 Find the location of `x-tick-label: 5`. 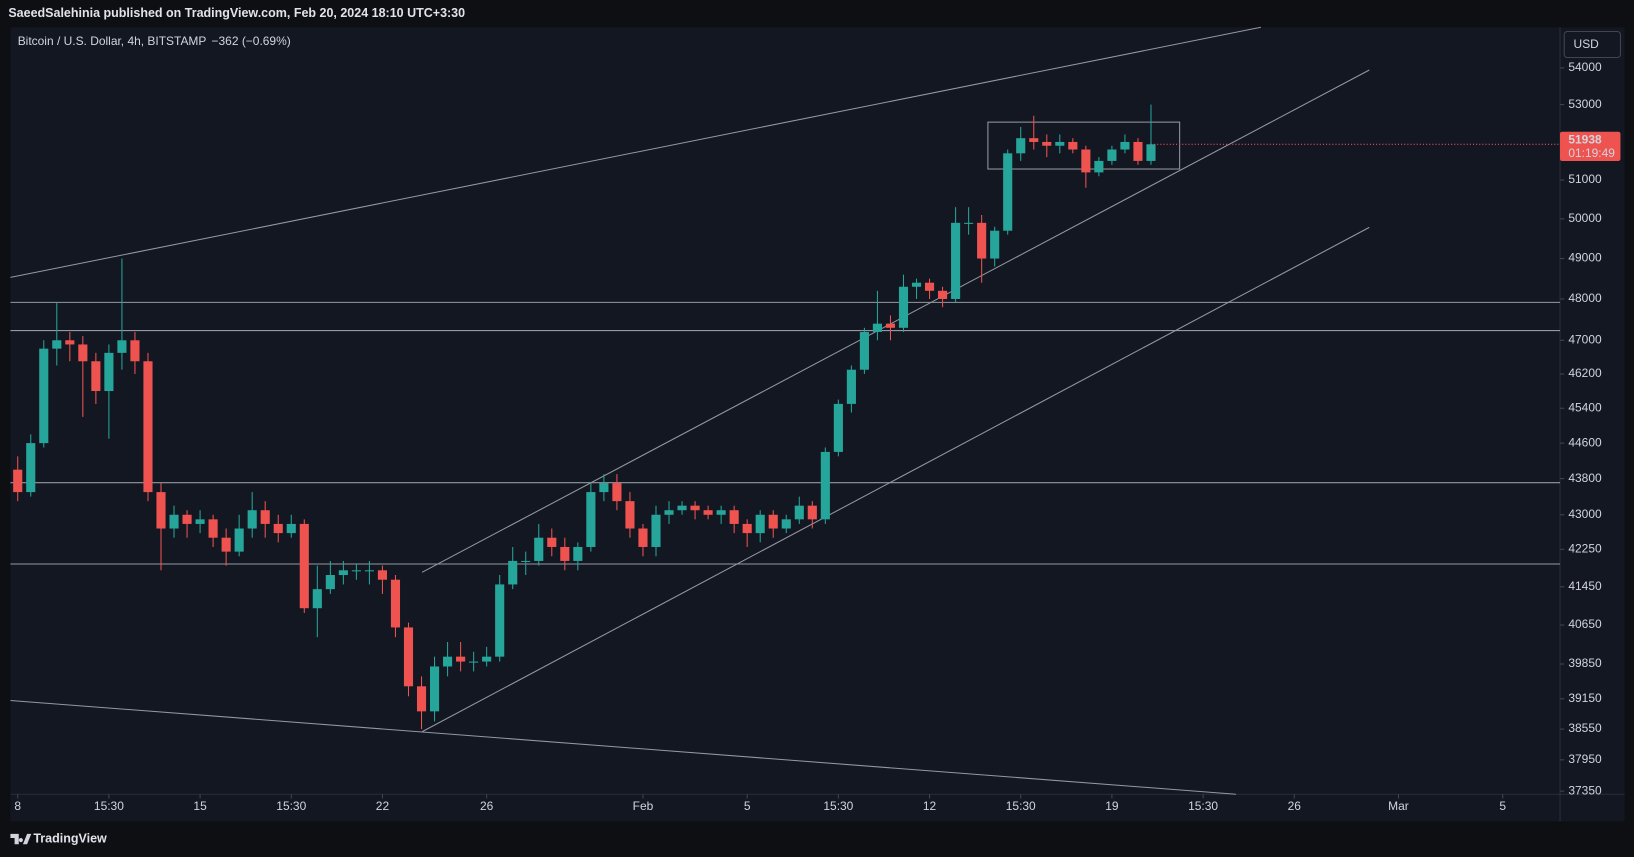

x-tick-label: 5 is located at coordinates (747, 806).